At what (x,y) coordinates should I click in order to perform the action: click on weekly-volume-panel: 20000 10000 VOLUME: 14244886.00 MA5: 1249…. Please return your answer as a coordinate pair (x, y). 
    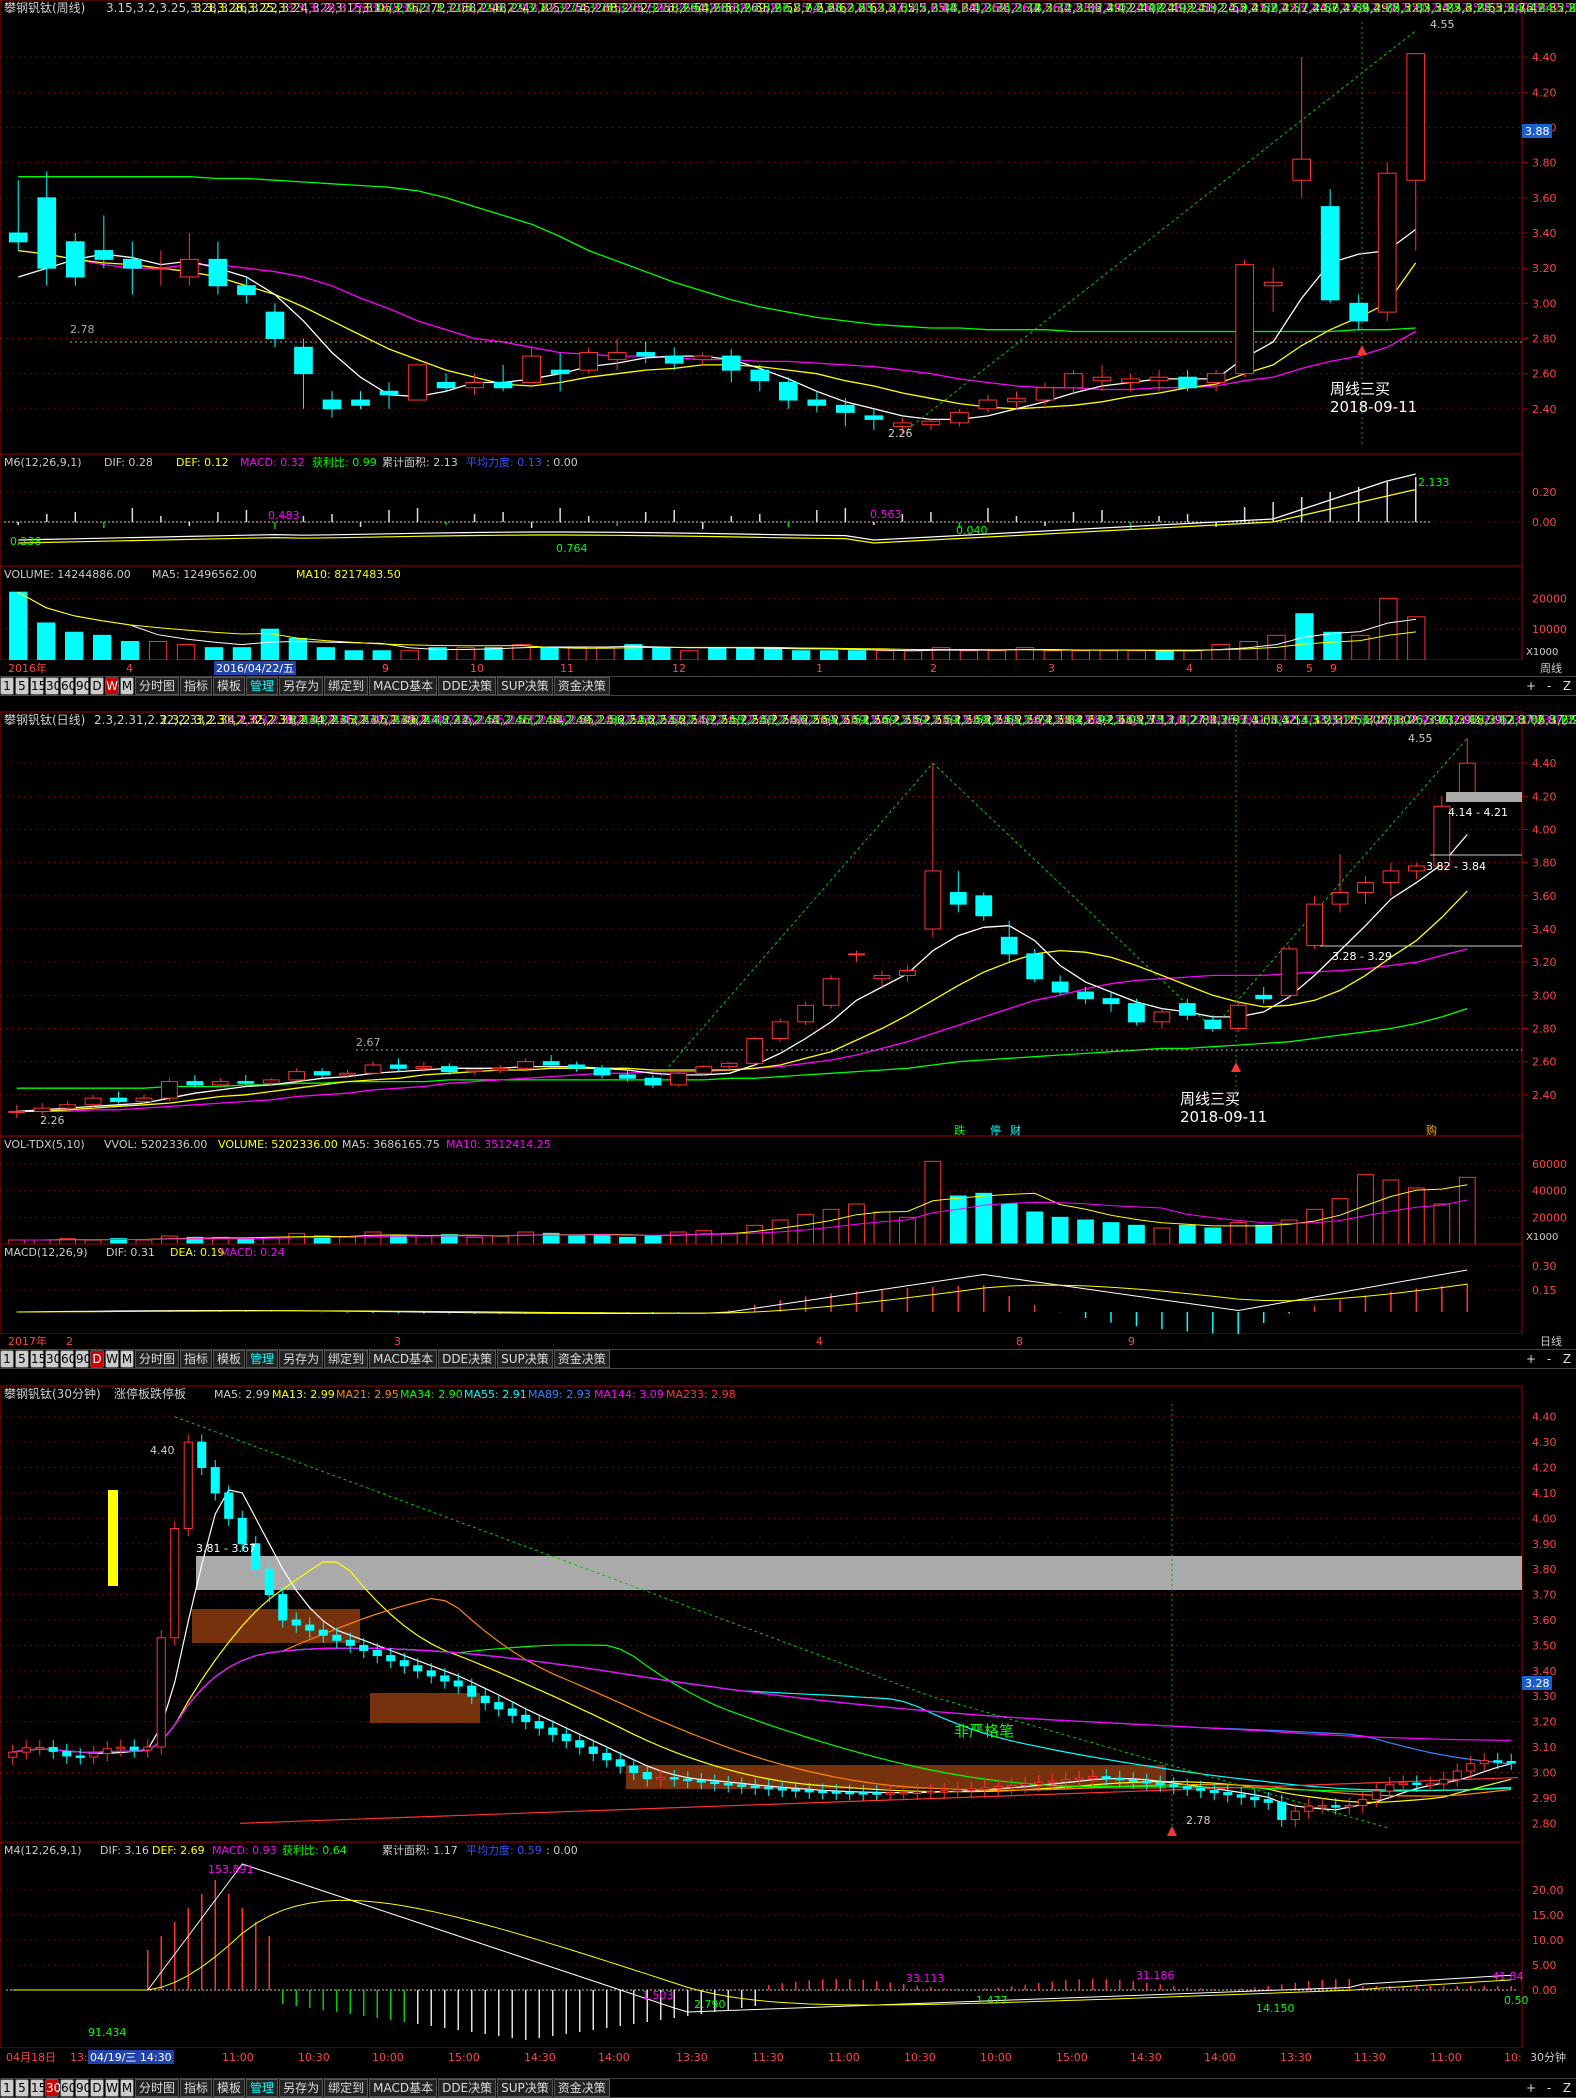
    Looking at the image, I should click on (783, 613).